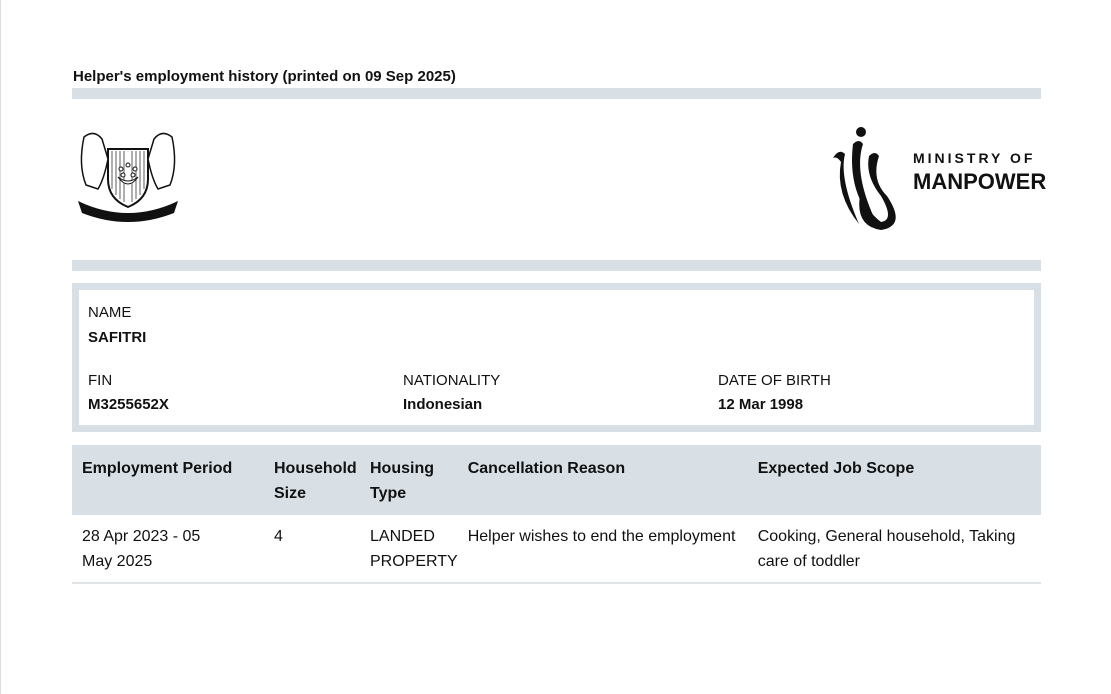 The width and height of the screenshot is (1111, 694). What do you see at coordinates (974, 158) in the screenshot?
I see `logo-text-line1: MINISTRY OF` at bounding box center [974, 158].